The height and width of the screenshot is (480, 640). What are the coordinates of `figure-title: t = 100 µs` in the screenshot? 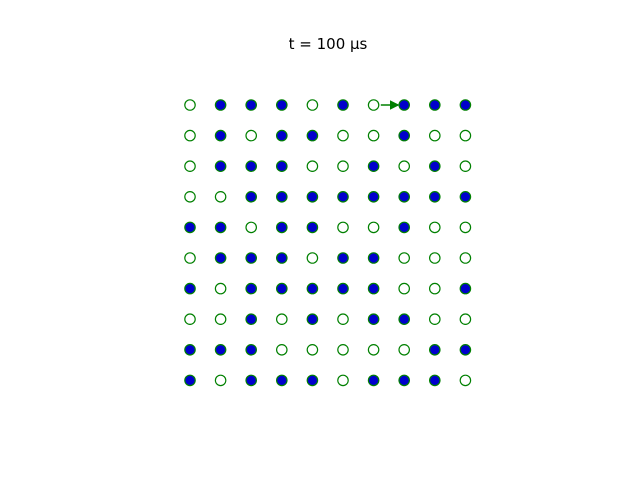 It's located at (328, 44).